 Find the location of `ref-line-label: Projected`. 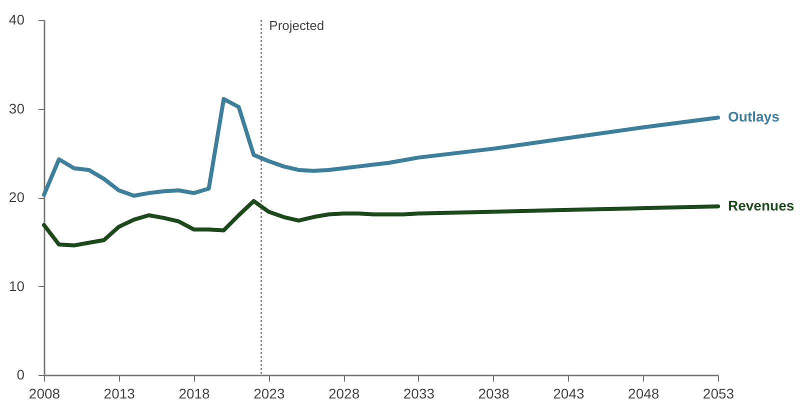

ref-line-label: Projected is located at coordinates (296, 25).